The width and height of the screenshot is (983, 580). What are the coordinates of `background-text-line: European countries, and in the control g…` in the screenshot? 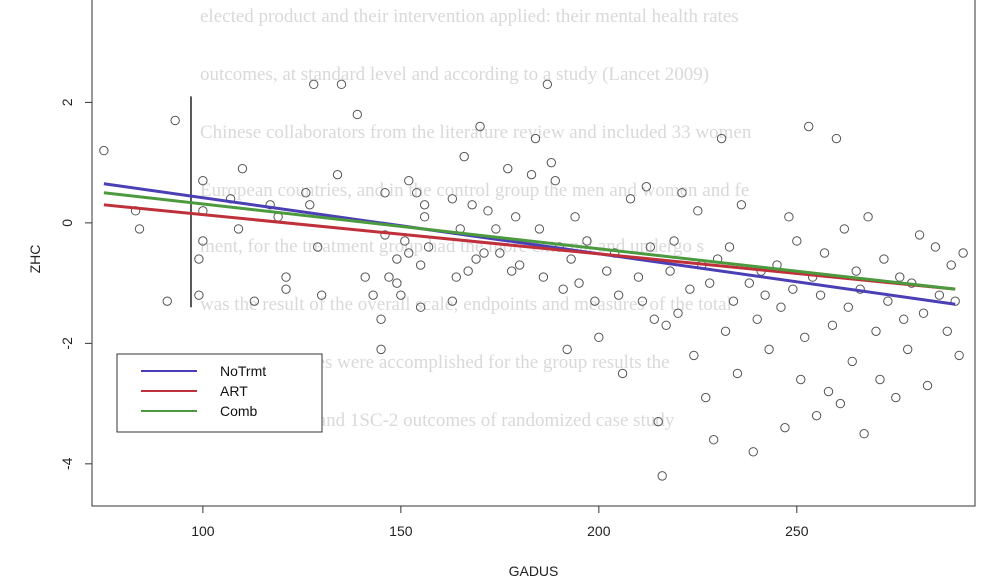 It's located at (474, 190).